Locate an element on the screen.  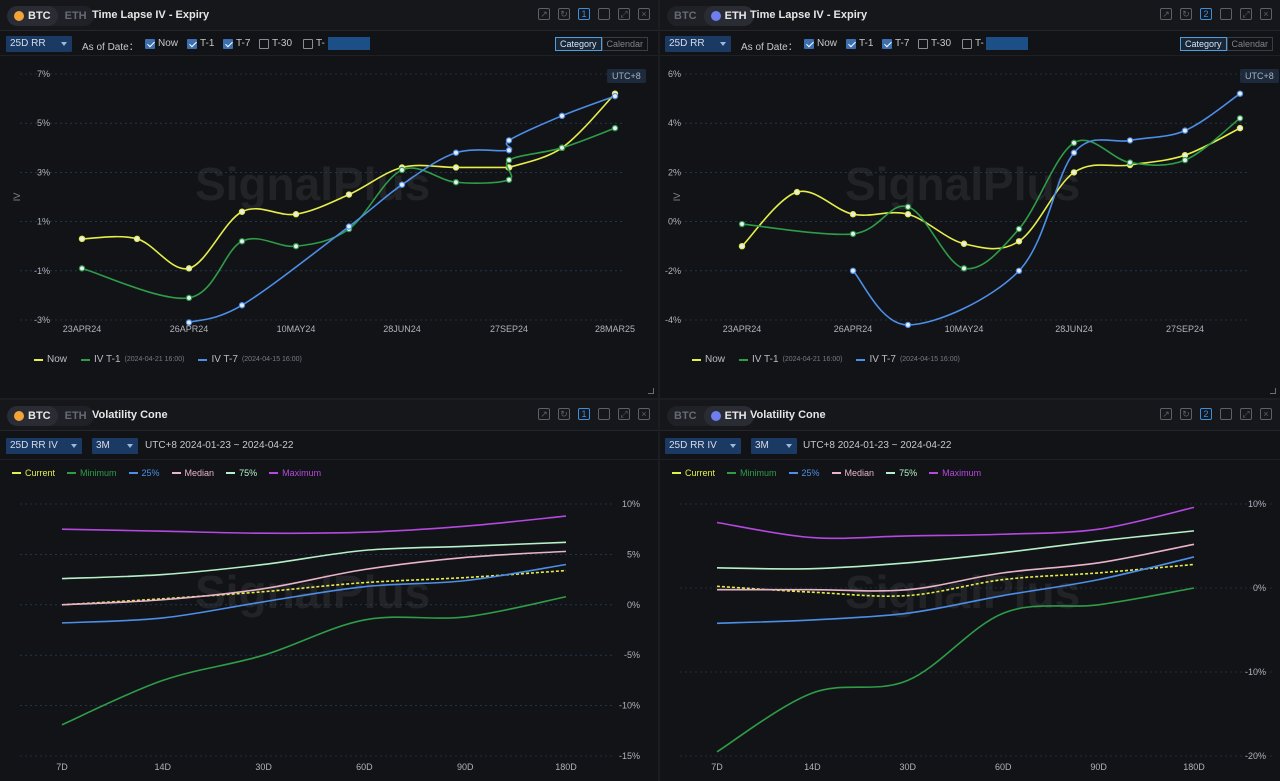
timezone-badge: UTC+8 is located at coordinates (1259, 76).